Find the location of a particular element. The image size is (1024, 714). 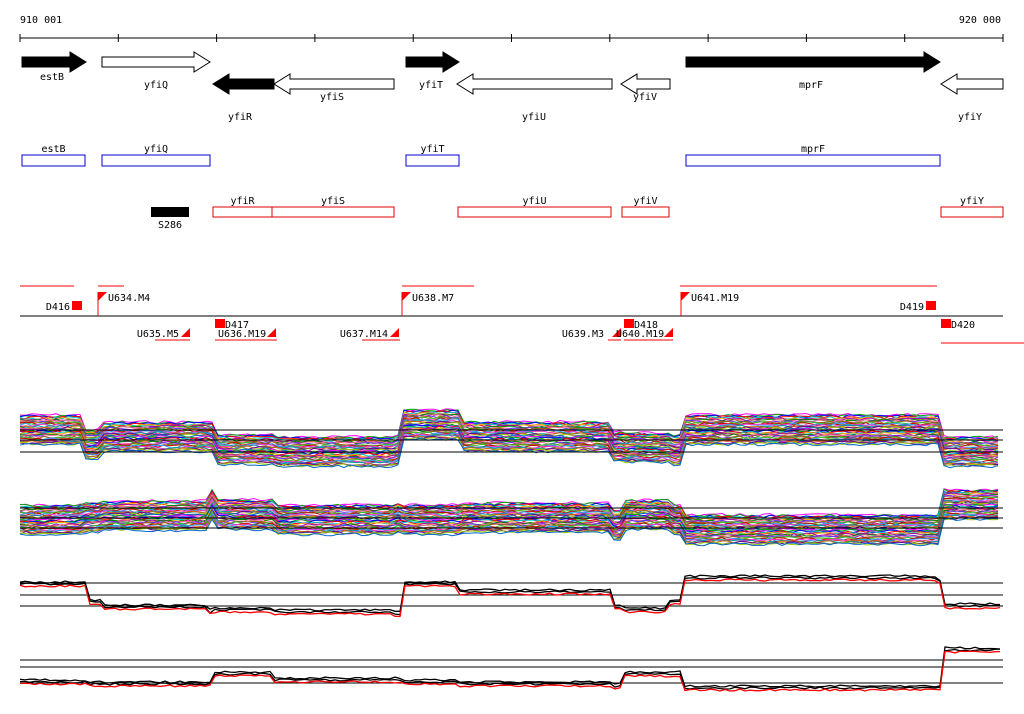

segment-label-upper: U641.M19 is located at coordinates (715, 298).